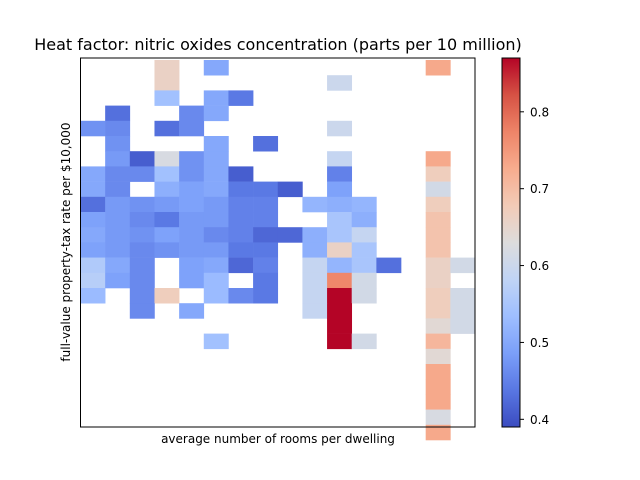  Describe the element at coordinates (539, 343) in the screenshot. I see `colorbar-tick-label: 0.5` at that location.